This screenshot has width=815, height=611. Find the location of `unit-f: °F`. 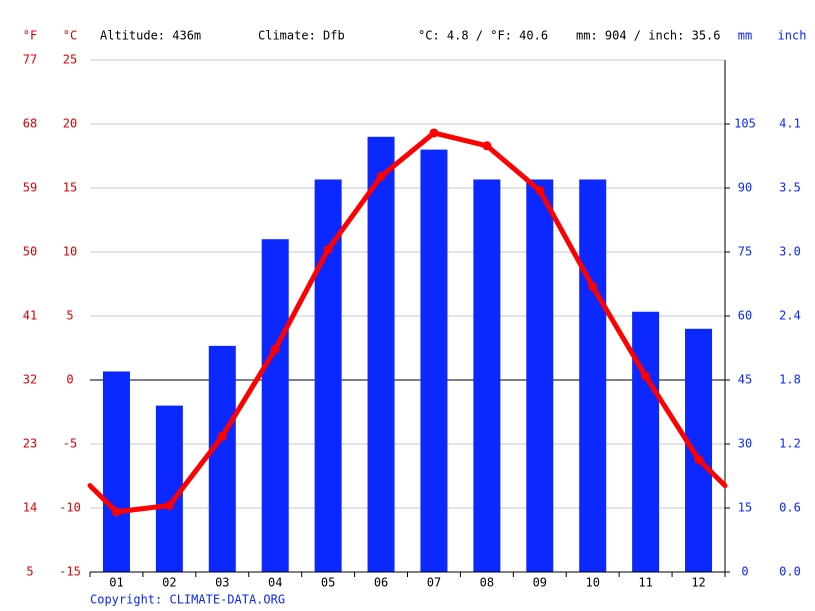

unit-f: °F is located at coordinates (30, 36).